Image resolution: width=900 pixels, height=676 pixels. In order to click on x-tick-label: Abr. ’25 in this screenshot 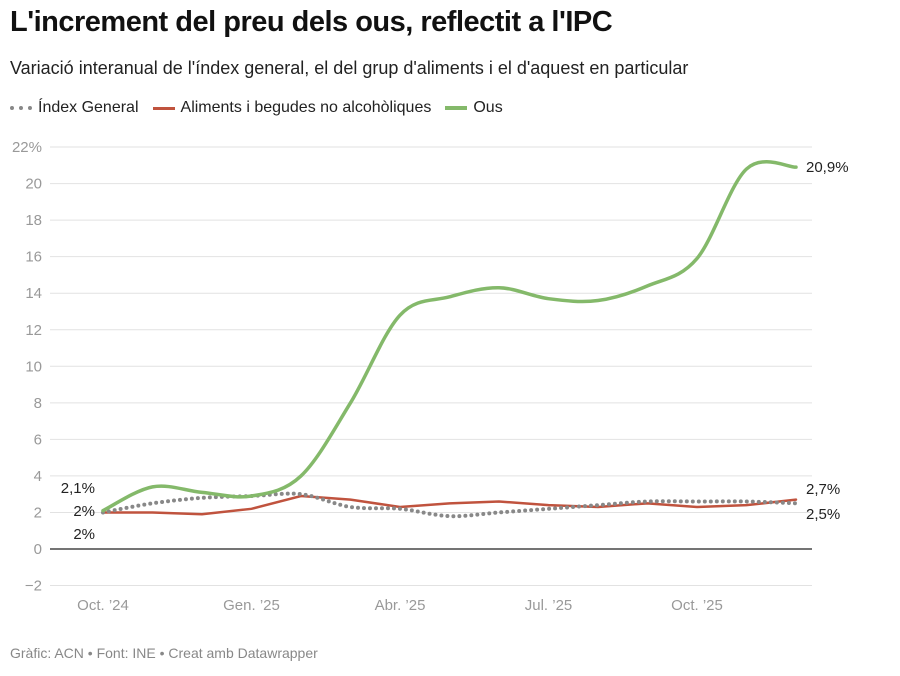, I will do `click(400, 605)`.